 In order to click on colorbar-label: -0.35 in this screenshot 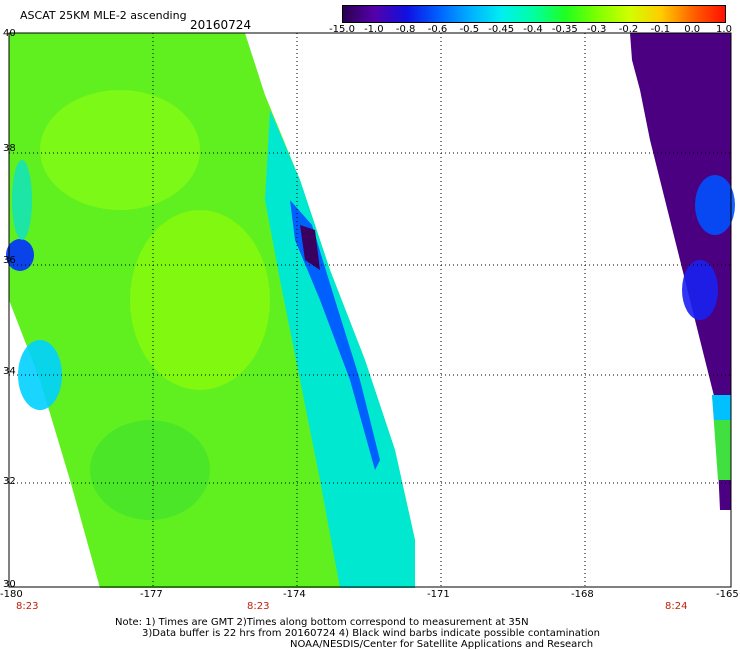, I will do `click(564, 29)`.